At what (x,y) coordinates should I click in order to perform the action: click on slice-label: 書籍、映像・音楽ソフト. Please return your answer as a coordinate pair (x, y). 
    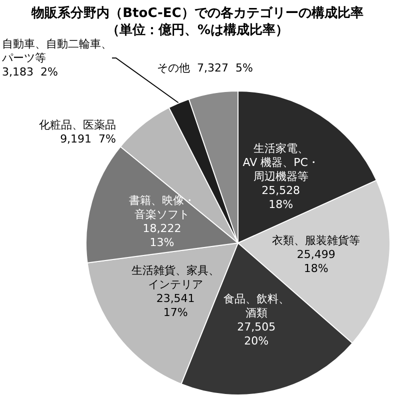
    Looking at the image, I should click on (162, 207).